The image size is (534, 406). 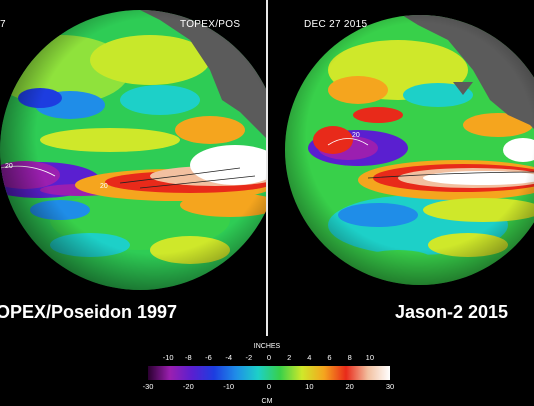 I want to click on top-left-label-fragment: 7, so click(x=3, y=24).